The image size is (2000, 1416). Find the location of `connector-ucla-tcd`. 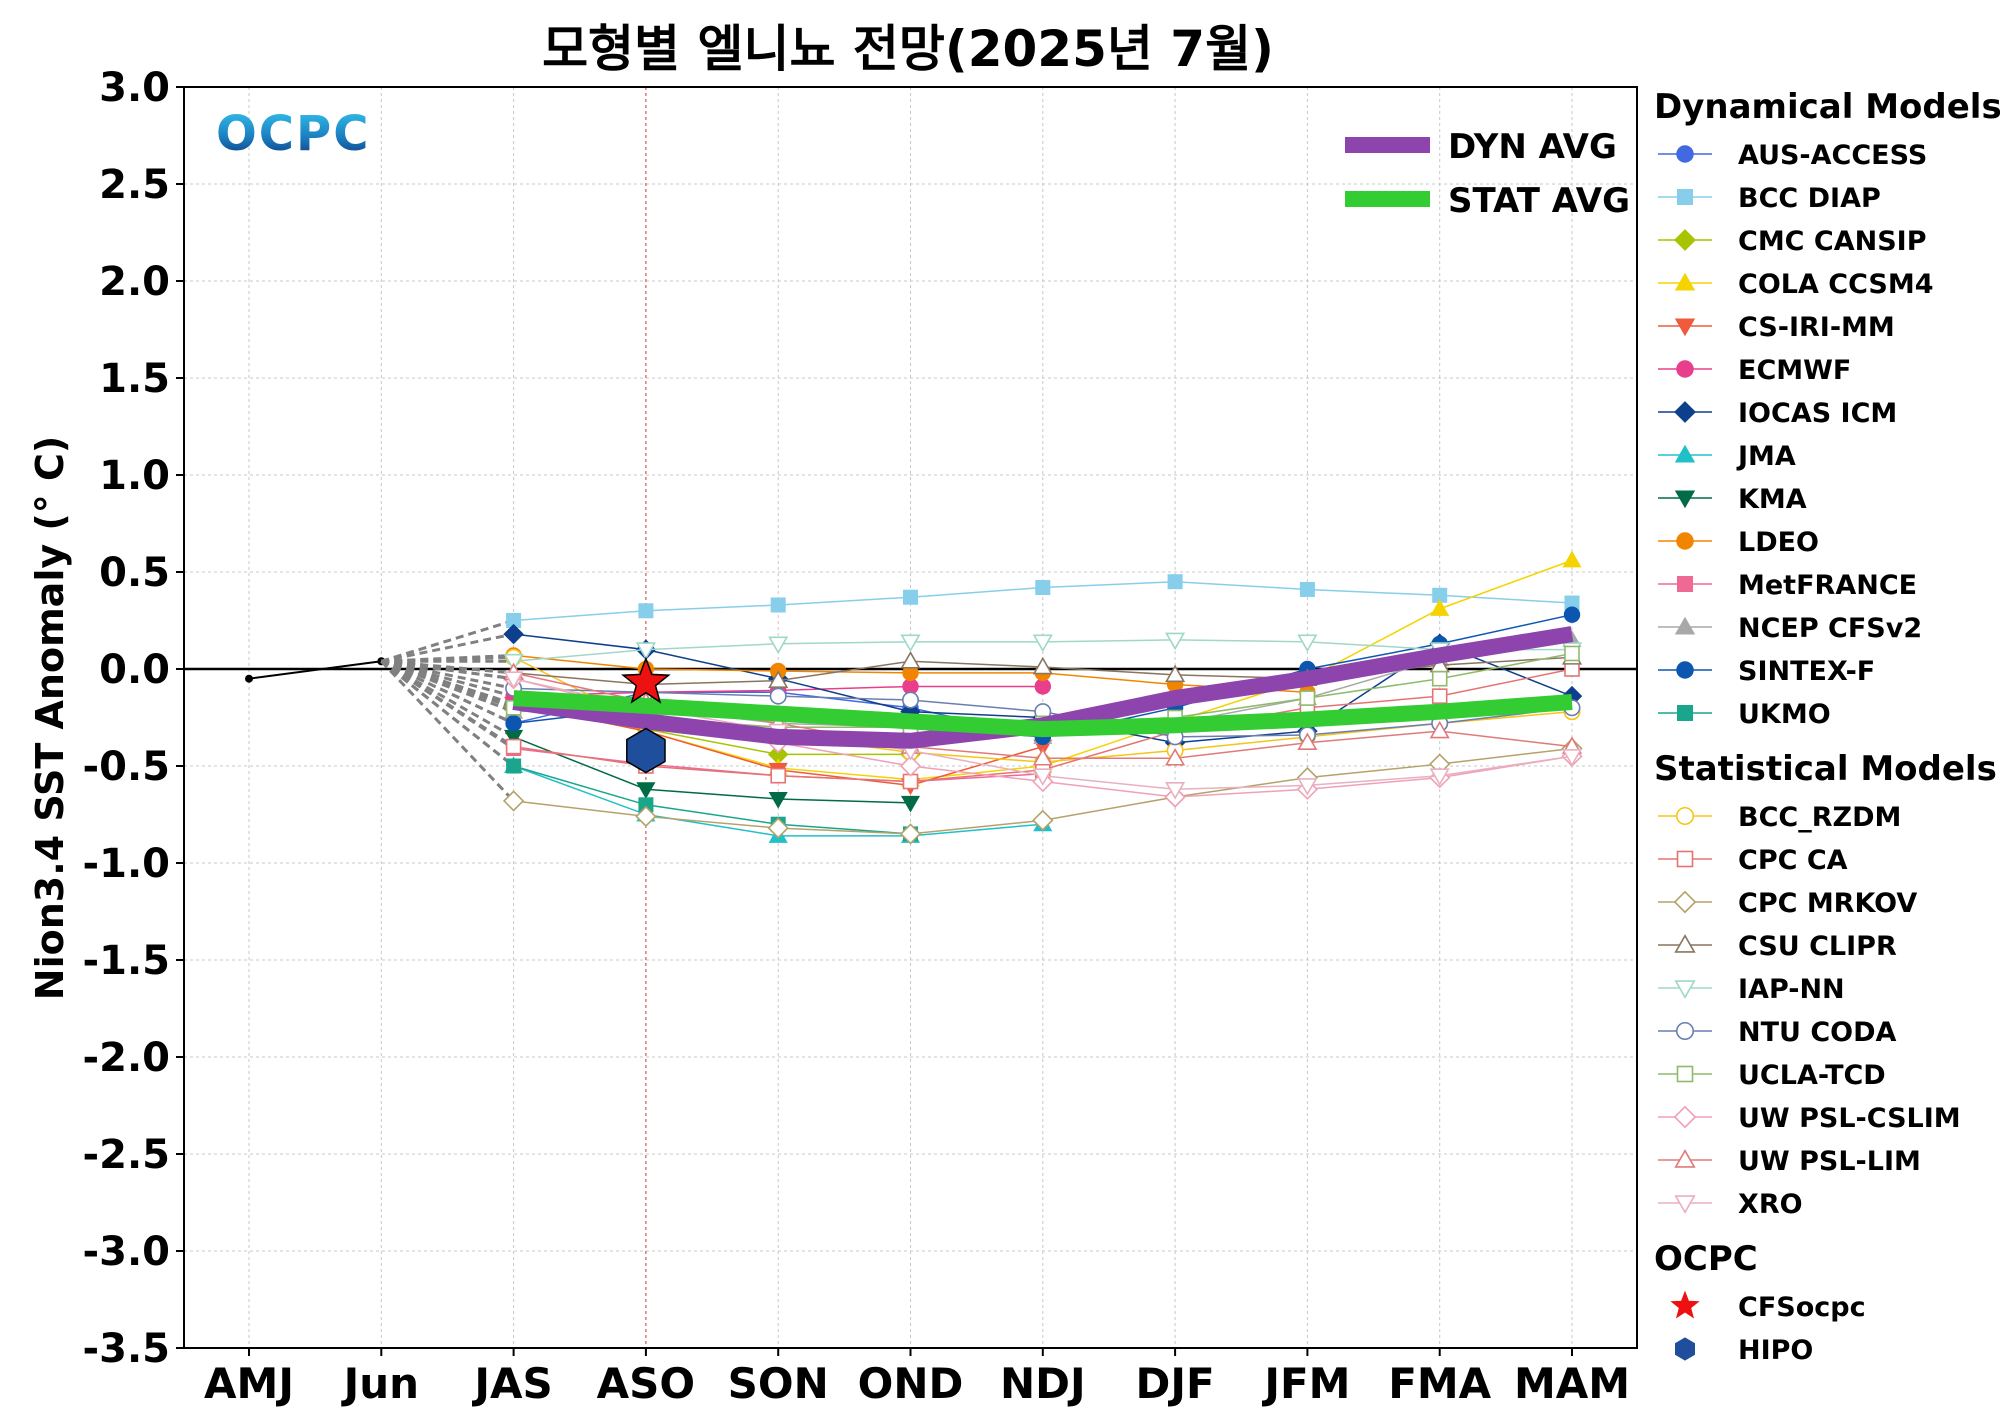

connector-ucla-tcd is located at coordinates (447, 684).